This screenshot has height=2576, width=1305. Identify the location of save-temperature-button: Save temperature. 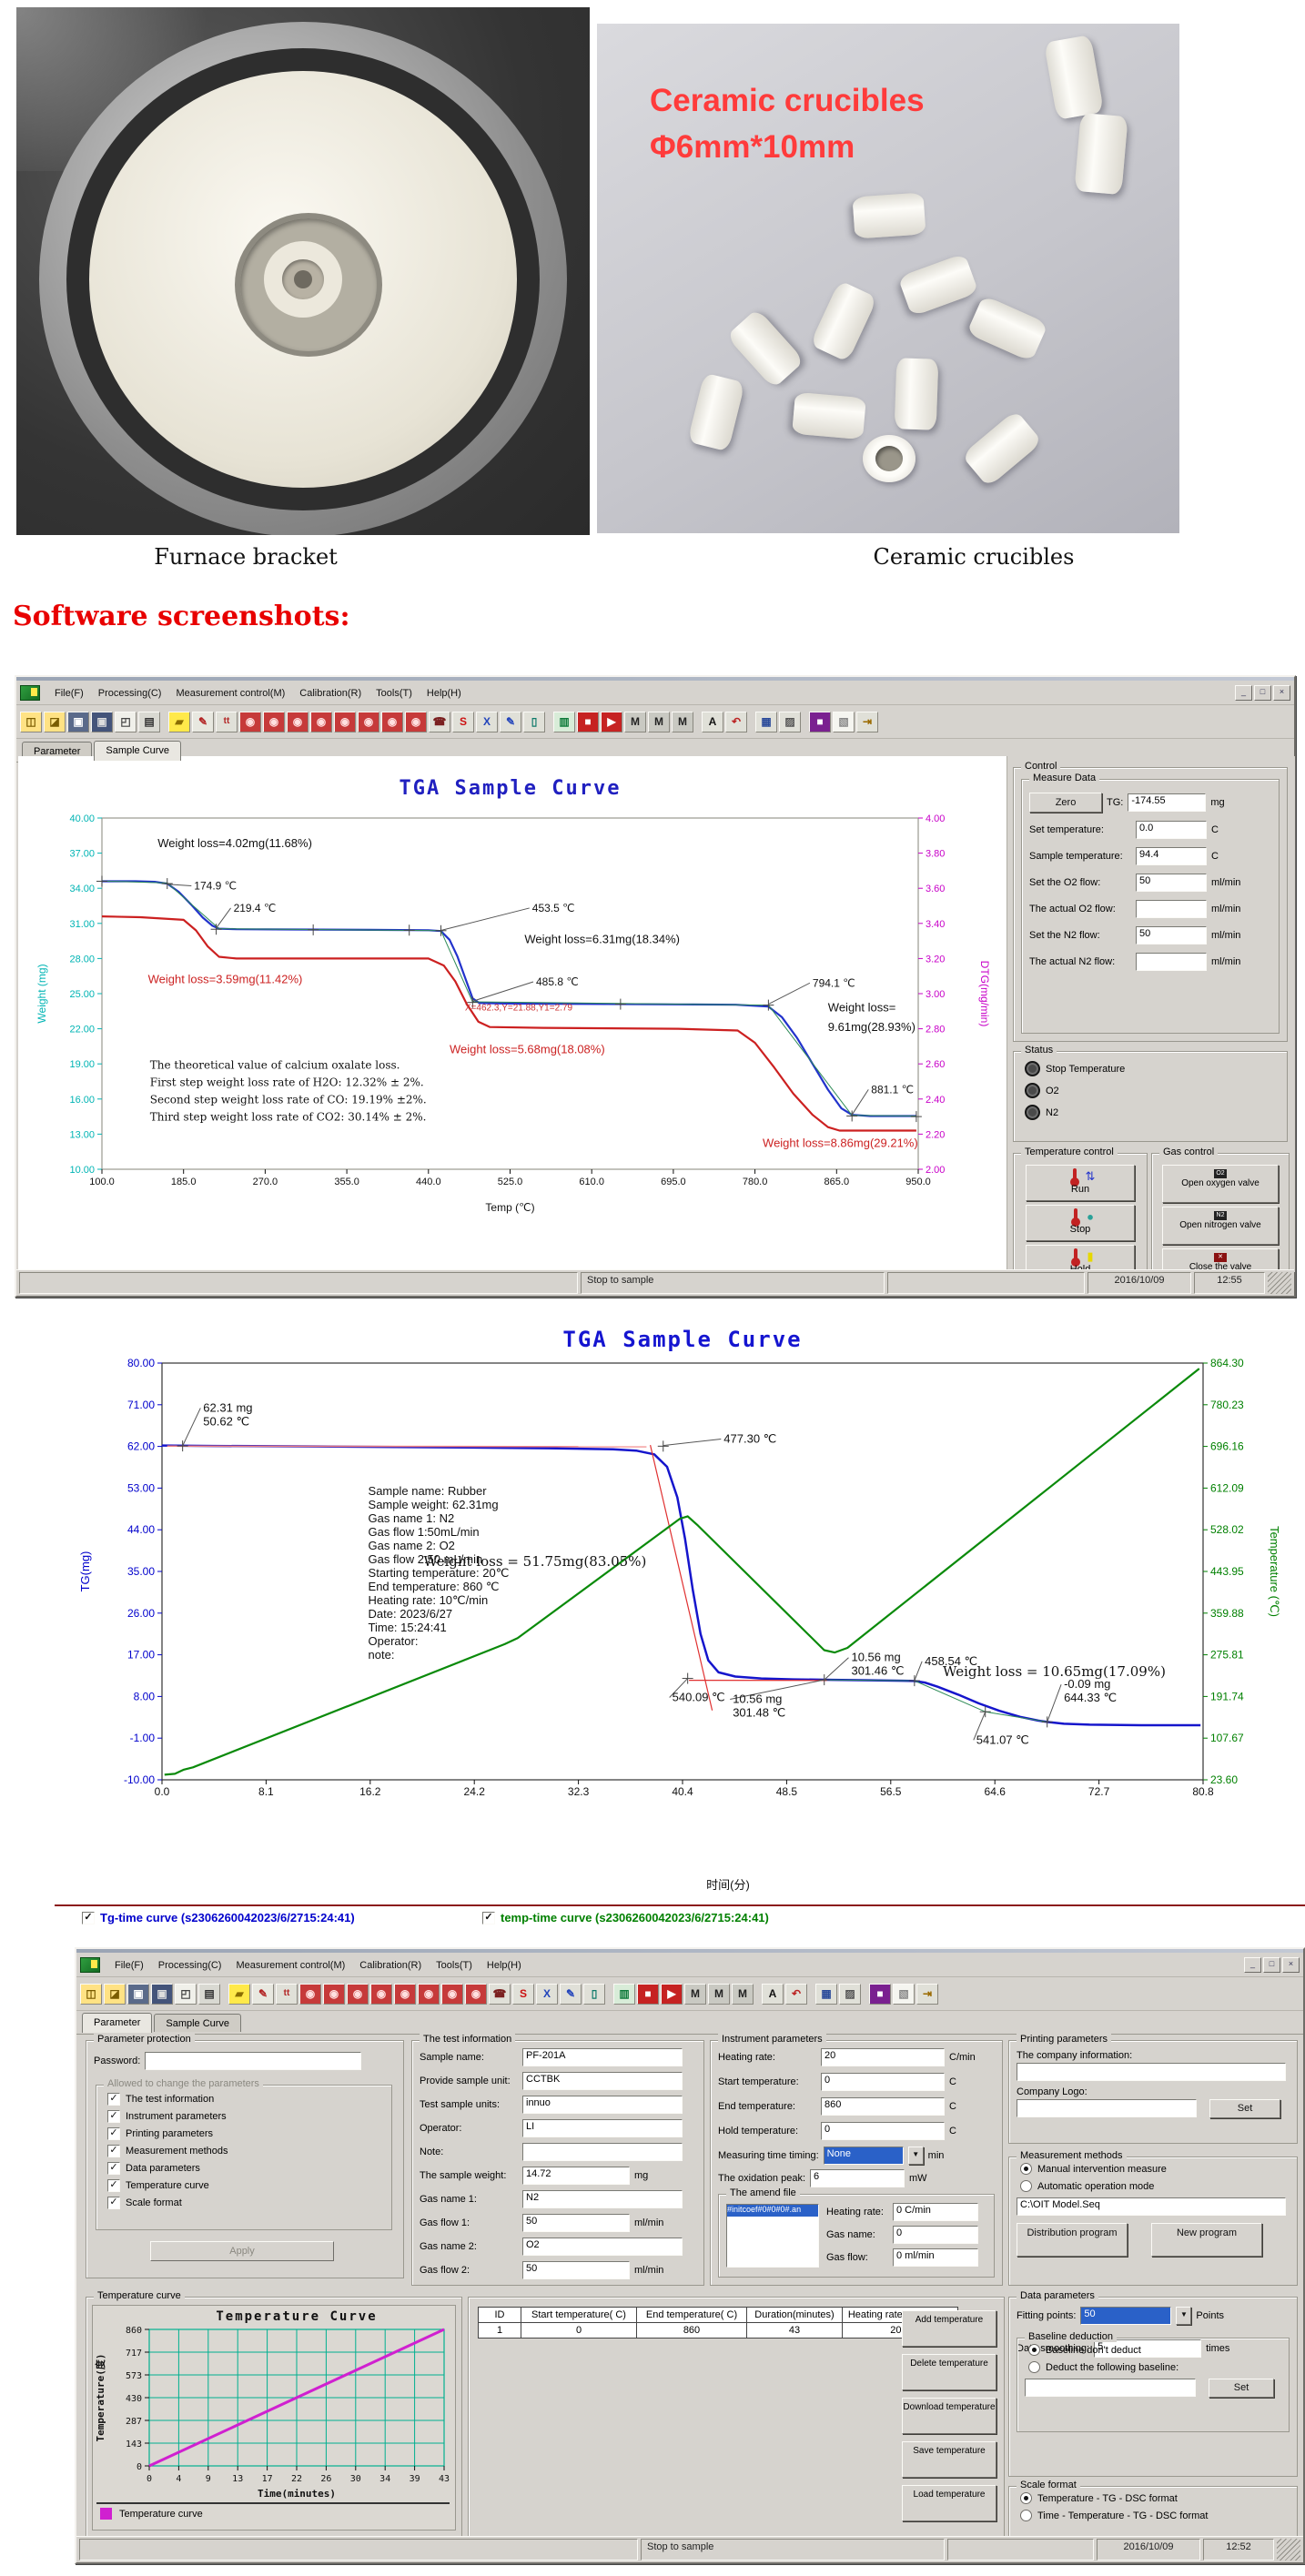
(949, 2459).